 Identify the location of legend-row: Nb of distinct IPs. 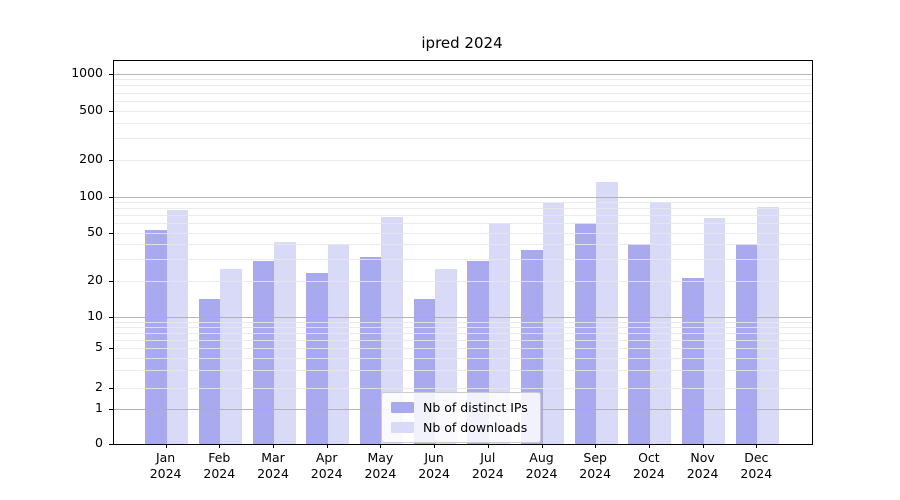
(459, 407).